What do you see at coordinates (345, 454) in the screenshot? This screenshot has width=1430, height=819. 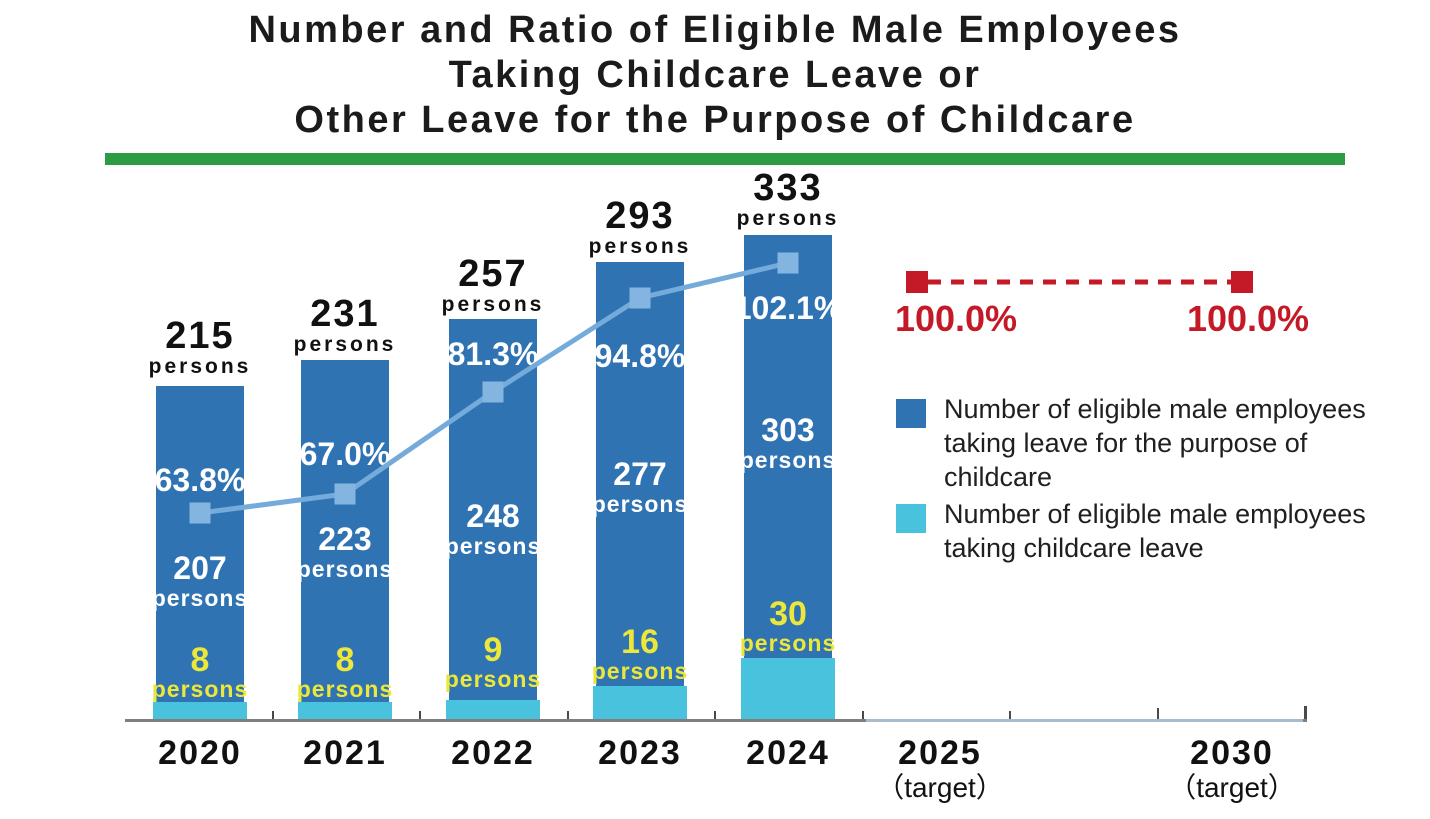 I see `ratio-label-2021: 67.0%` at bounding box center [345, 454].